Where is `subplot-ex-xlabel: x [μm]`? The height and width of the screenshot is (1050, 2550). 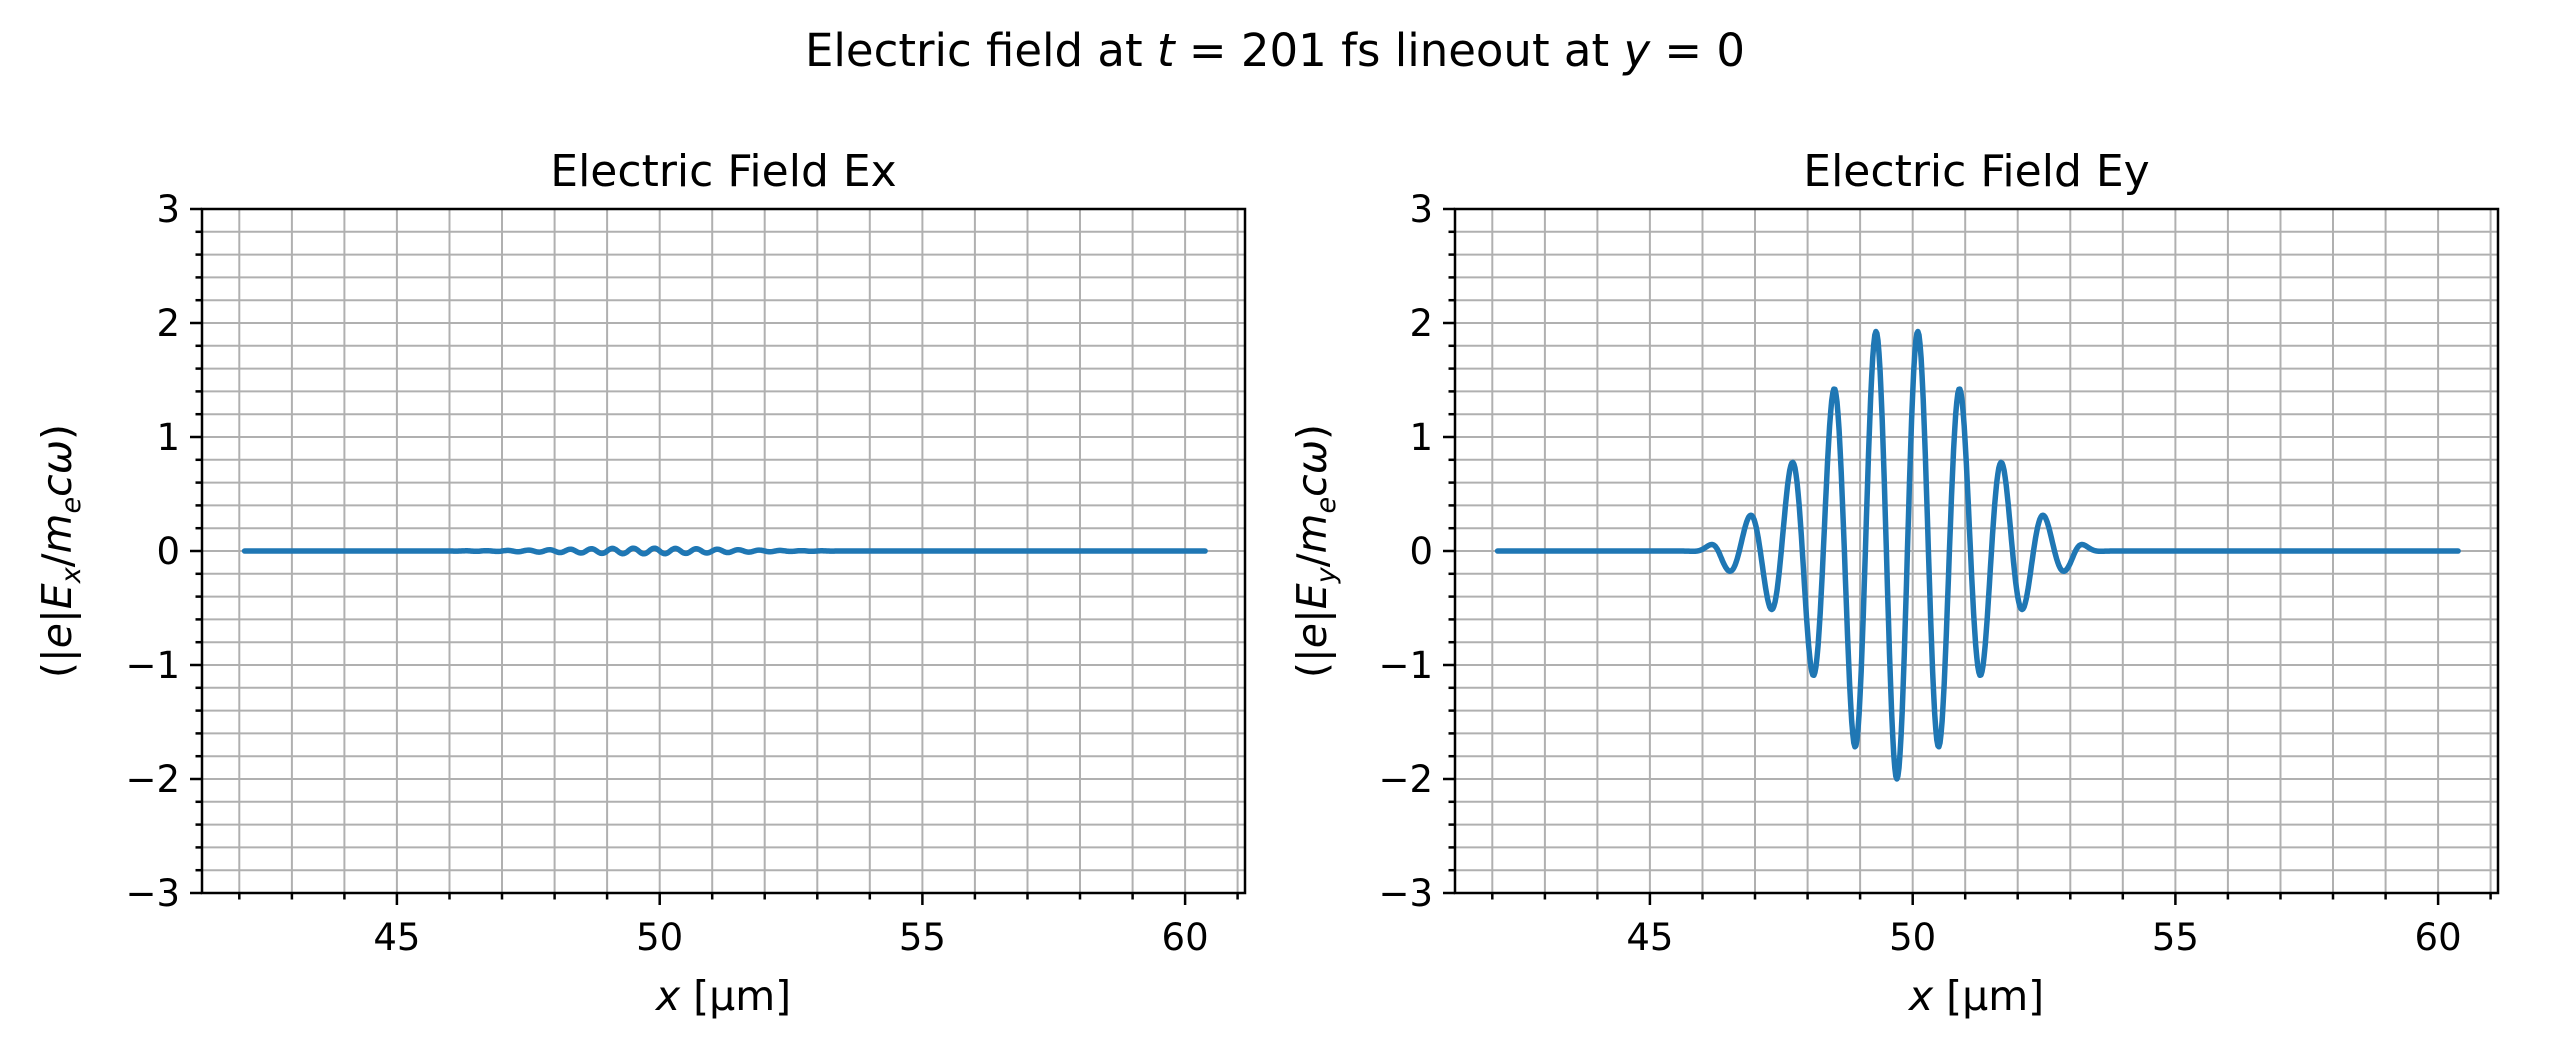
subplot-ex-xlabel: x [μm] is located at coordinates (723, 996).